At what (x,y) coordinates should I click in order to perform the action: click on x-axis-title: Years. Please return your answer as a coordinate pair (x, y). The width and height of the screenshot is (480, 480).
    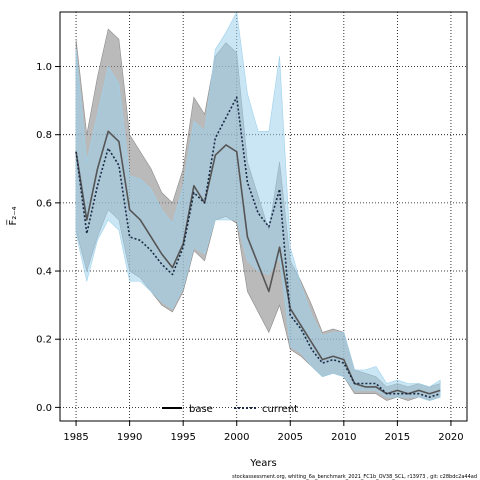
    Looking at the image, I should click on (262, 463).